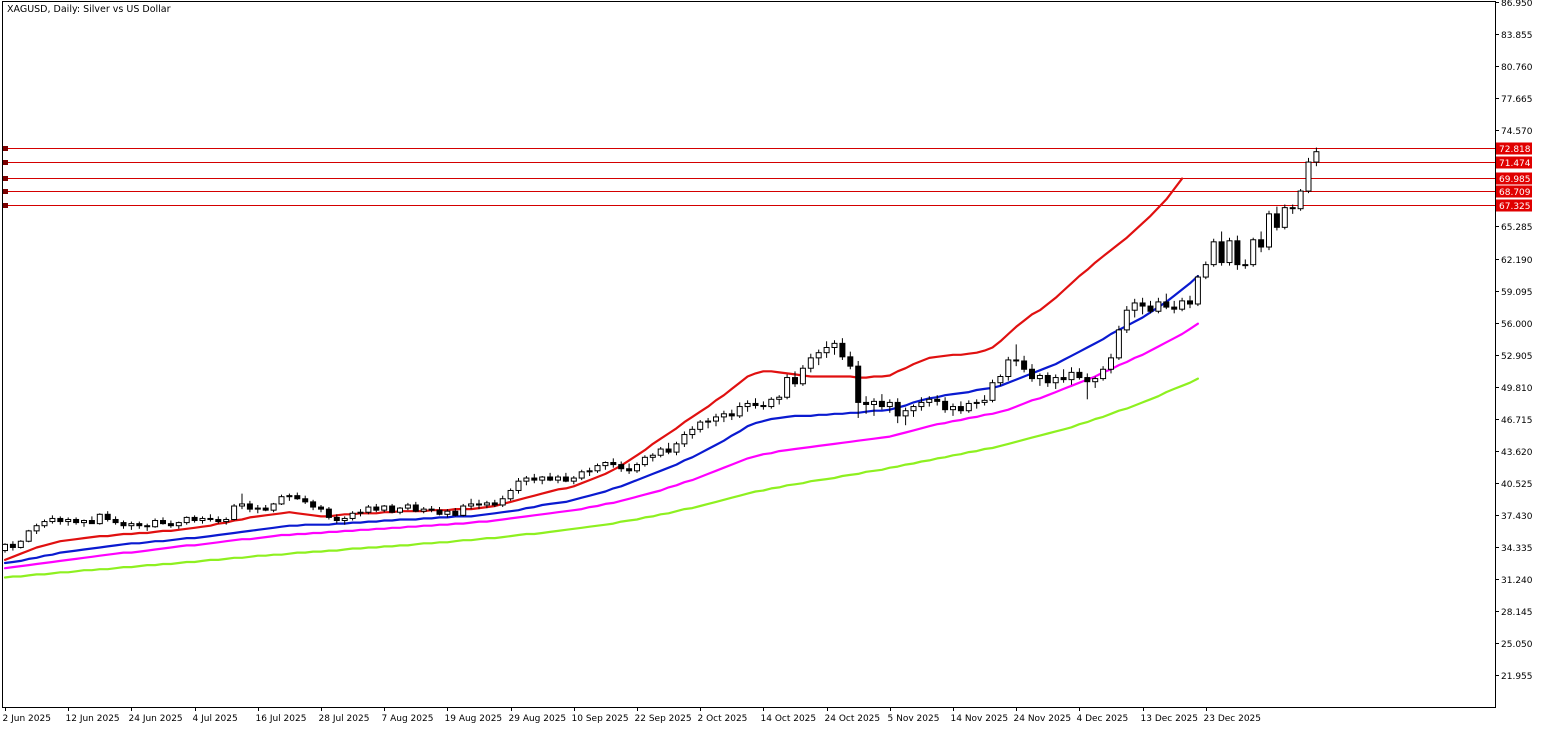  I want to click on level-badge-label: 69.985, so click(1515, 180).